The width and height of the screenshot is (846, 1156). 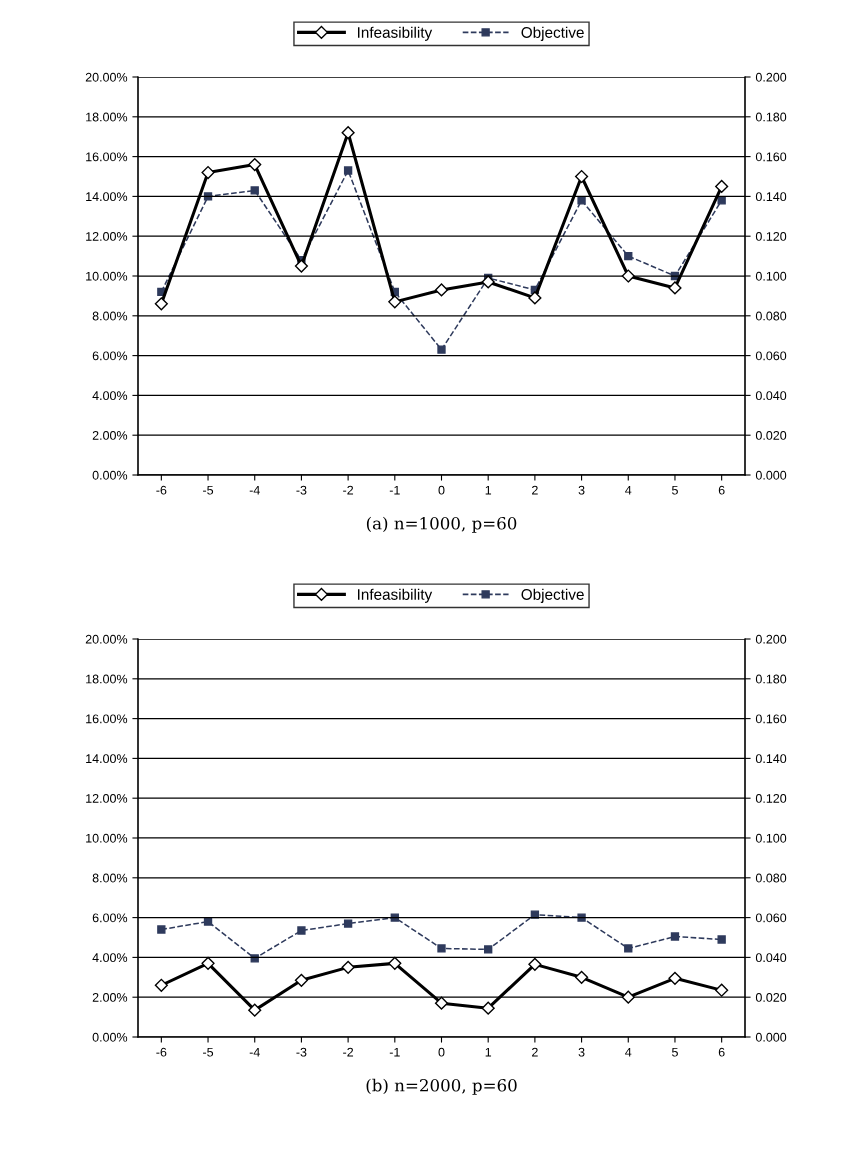 I want to click on text: (b) n=2000, p=60, so click(x=441, y=1086).